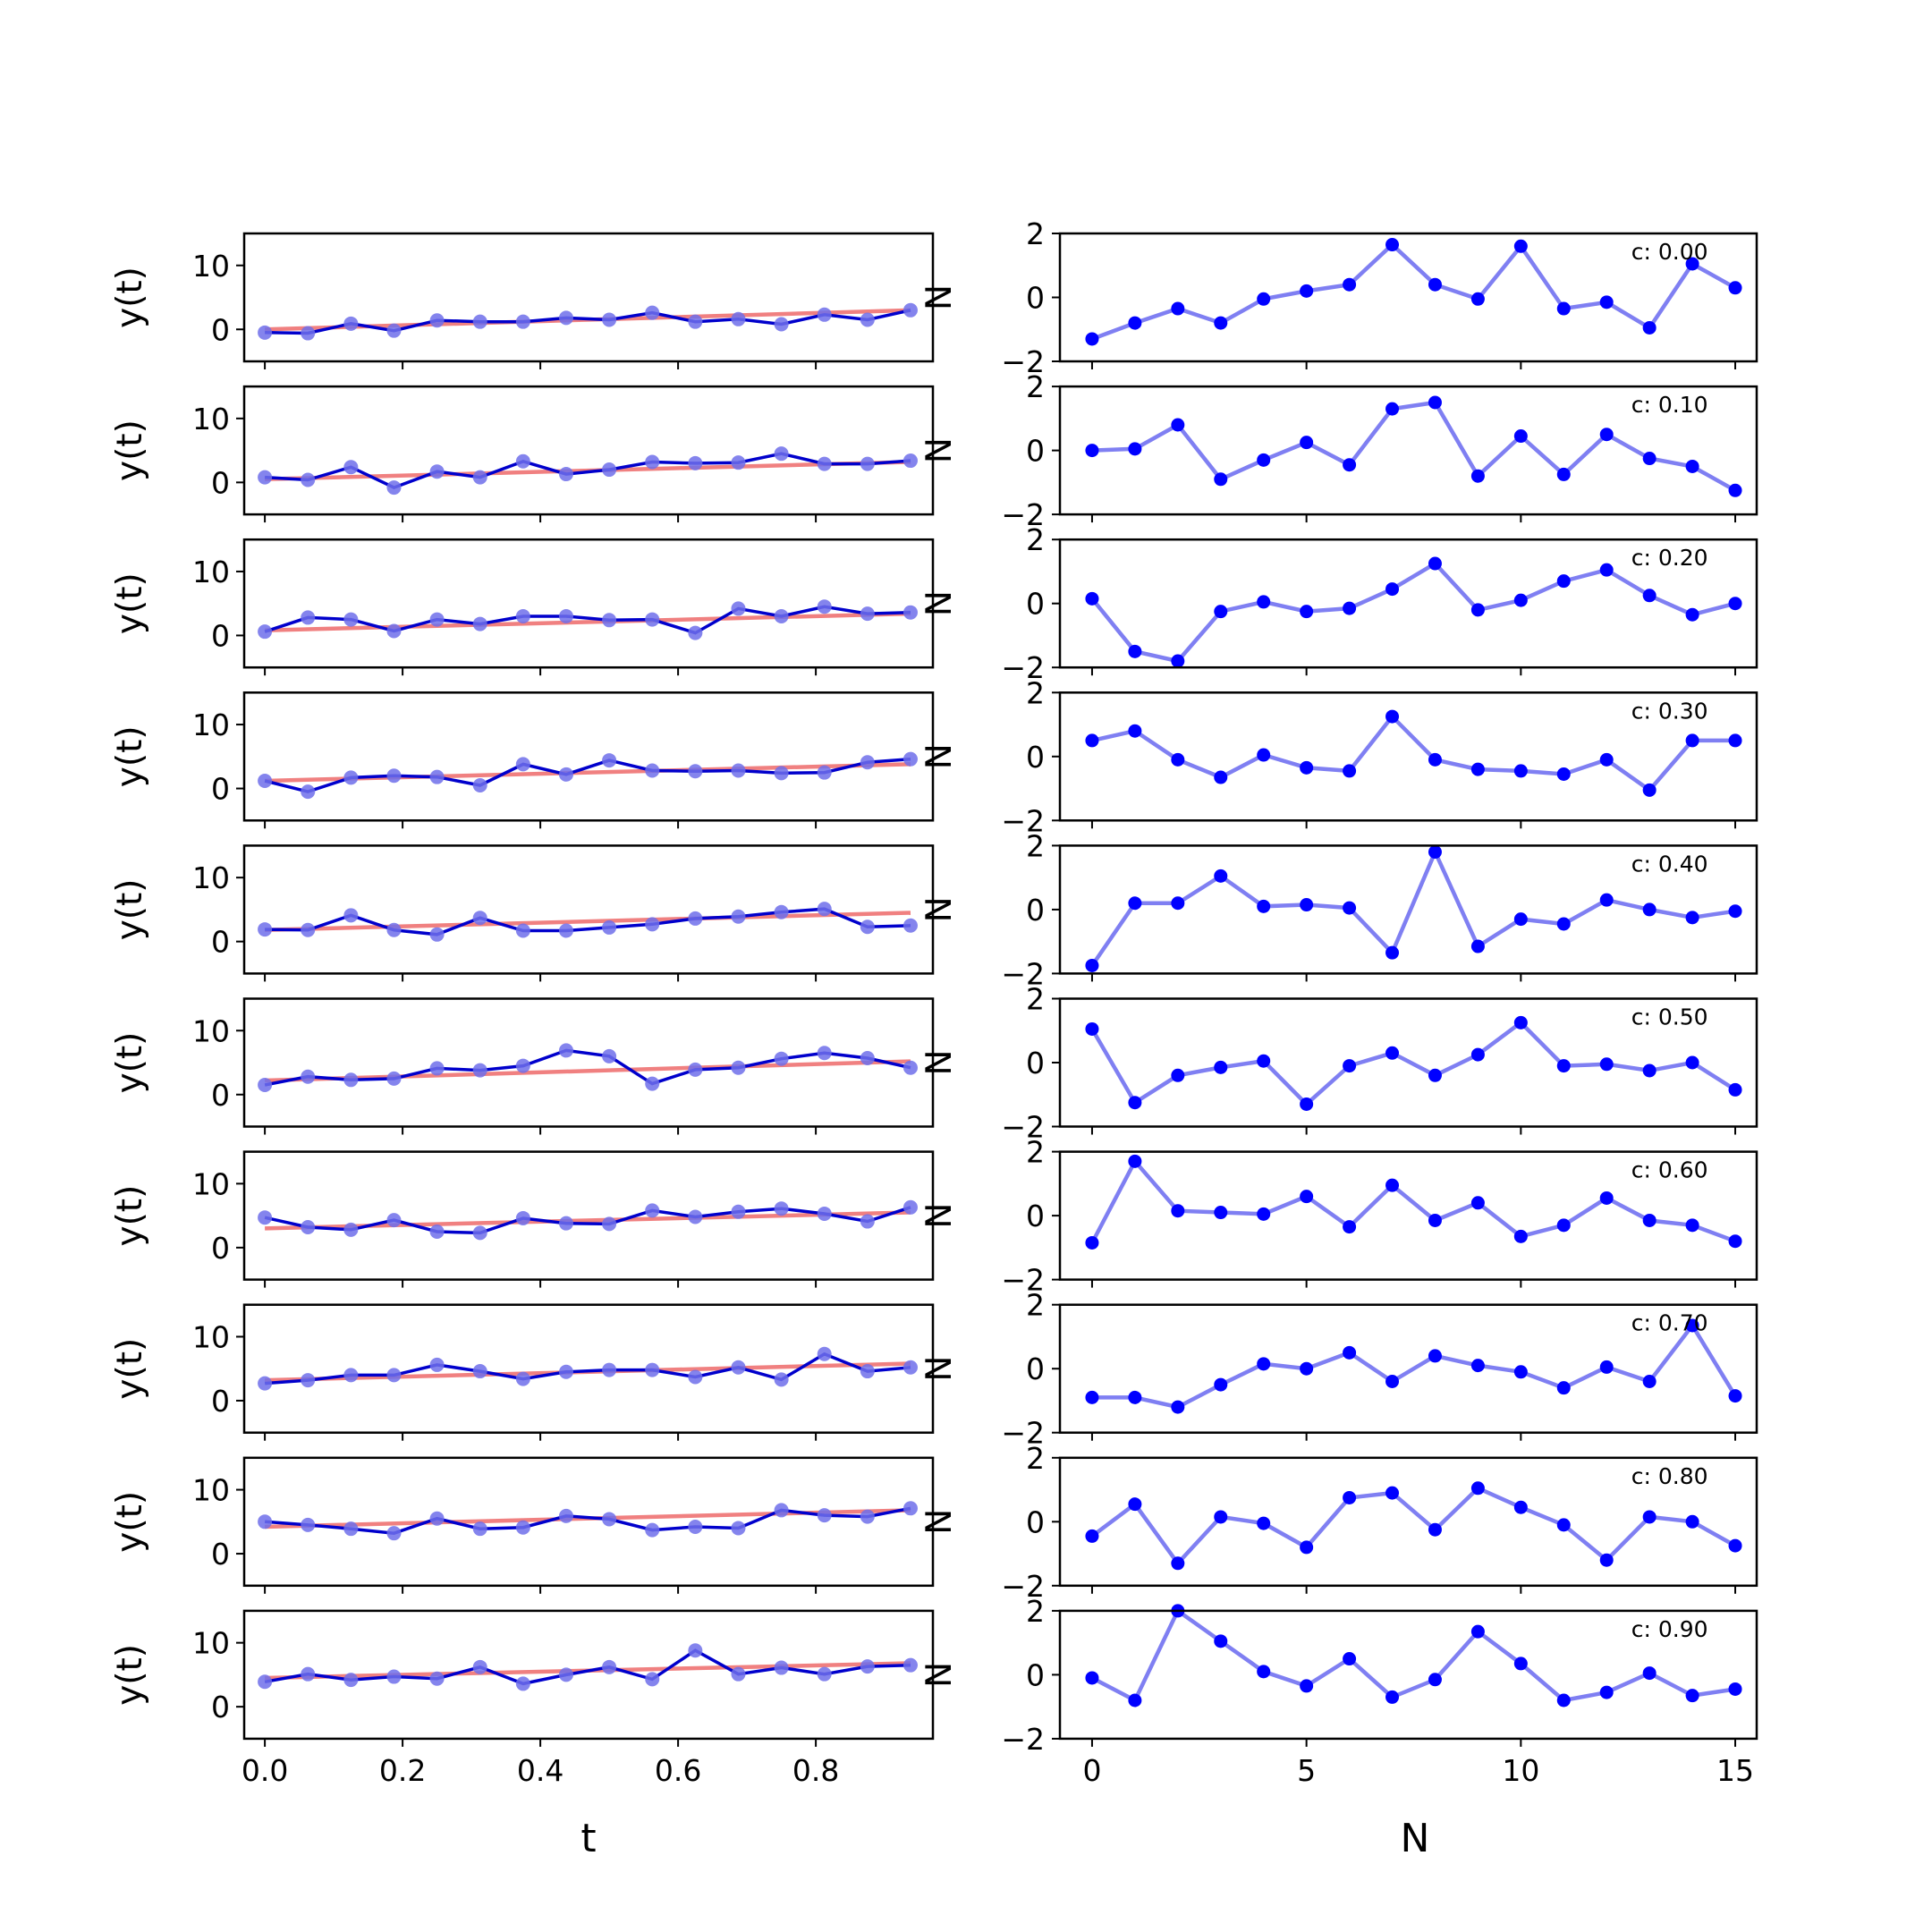 This screenshot has width=1932, height=1932. Describe the element at coordinates (265, 1770) in the screenshot. I see `x-tick-label: 0.0` at that location.